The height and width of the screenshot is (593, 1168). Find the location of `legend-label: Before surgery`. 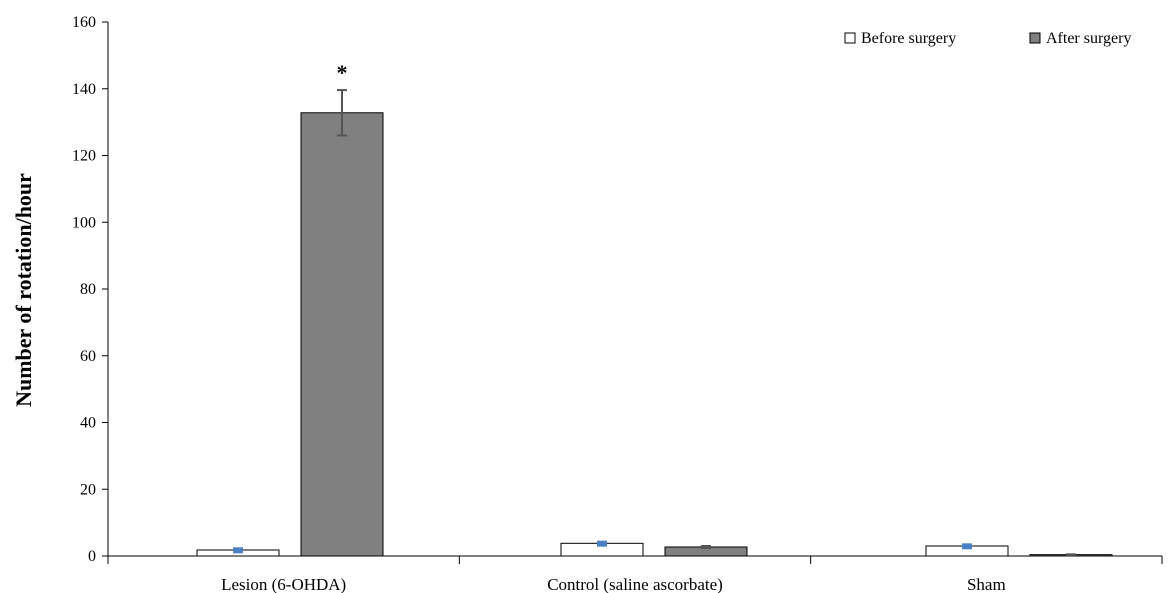

legend-label: Before surgery is located at coordinates (908, 38).